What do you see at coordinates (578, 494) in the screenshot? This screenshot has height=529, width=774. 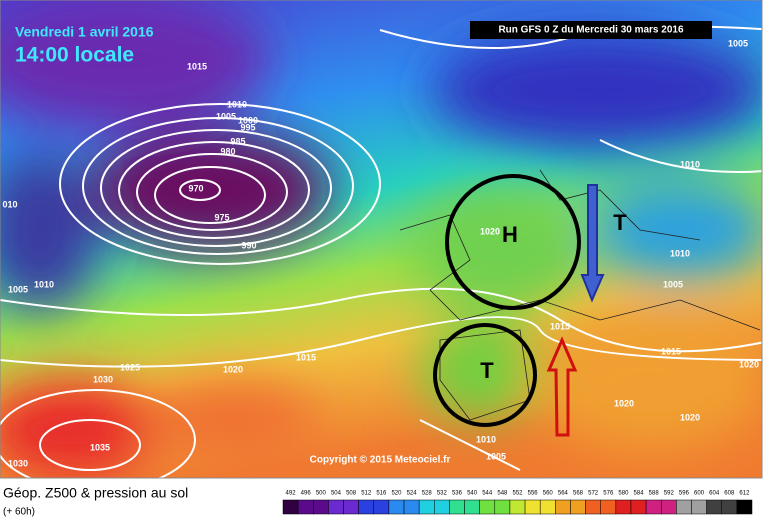 I see `scale-label: 568` at bounding box center [578, 494].